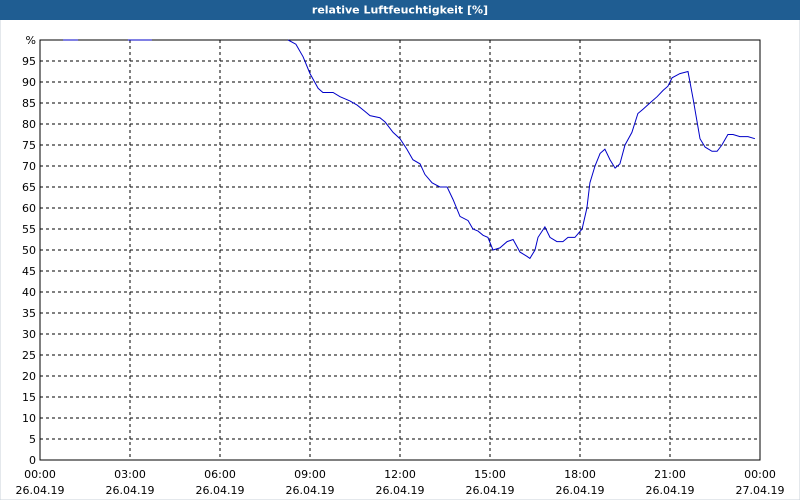 The height and width of the screenshot is (500, 800). What do you see at coordinates (32, 460) in the screenshot?
I see `y-tick-label: 0` at bounding box center [32, 460].